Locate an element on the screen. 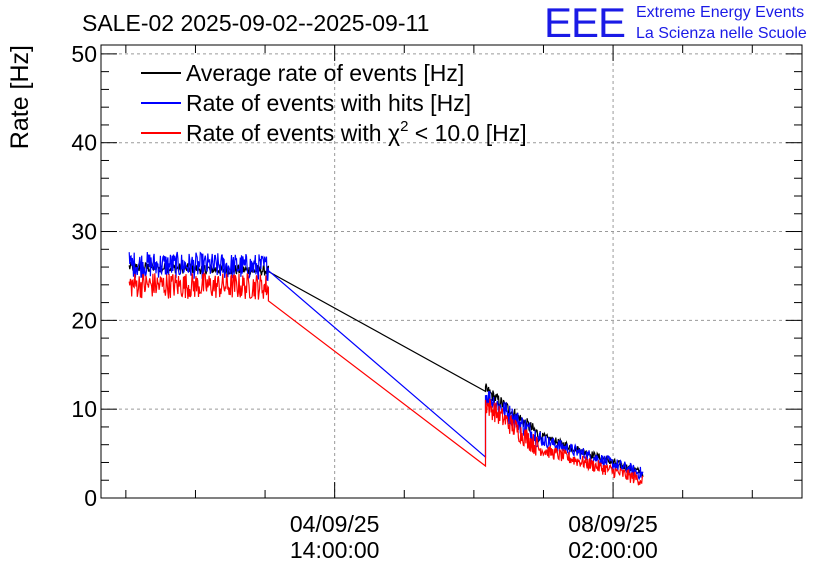  legend-label-1: Average rate of events [Hz] is located at coordinates (325, 73).